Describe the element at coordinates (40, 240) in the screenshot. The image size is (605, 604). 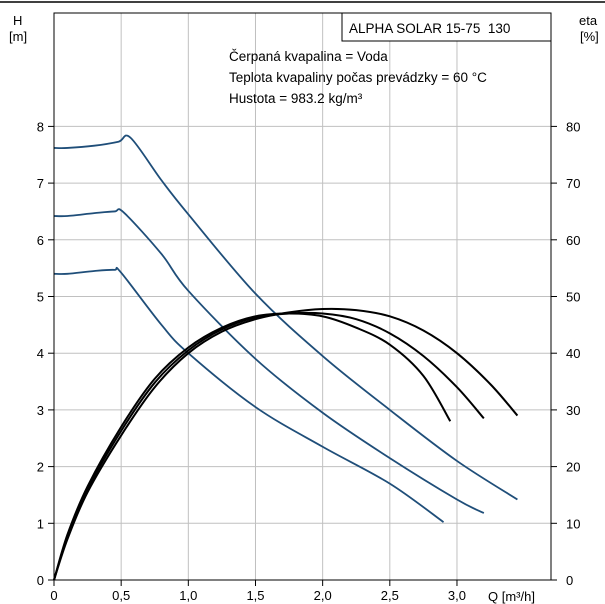
I see `y-left-tick-label: 6` at that location.